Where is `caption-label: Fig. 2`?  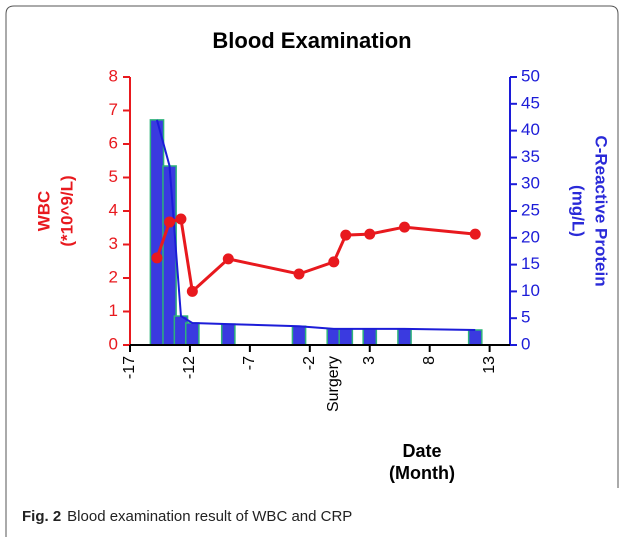 caption-label: Fig. 2 is located at coordinates (41, 516).